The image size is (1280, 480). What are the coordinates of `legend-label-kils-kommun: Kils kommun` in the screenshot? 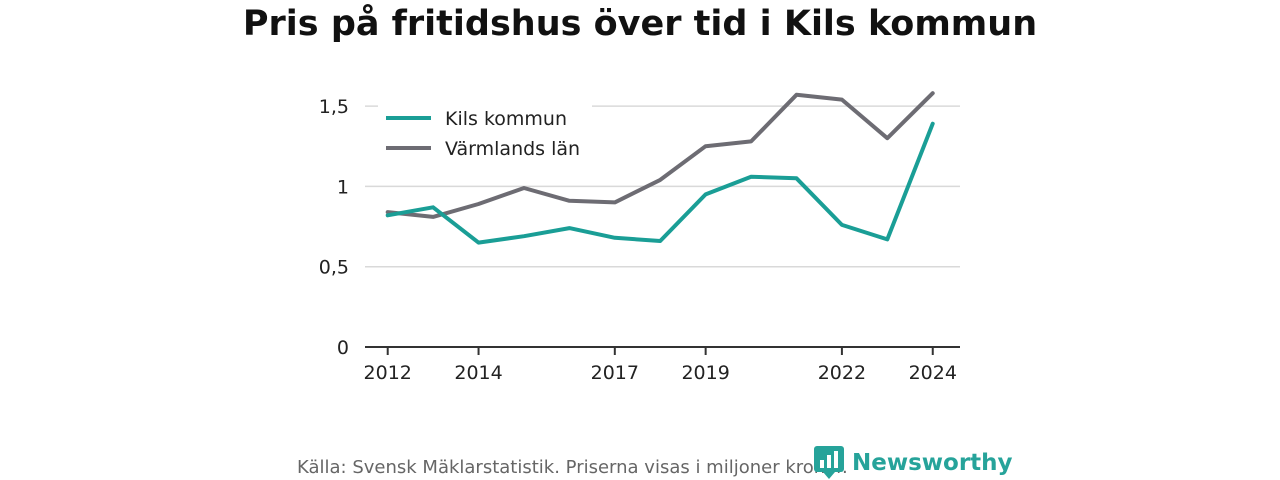 It's located at (506, 119).